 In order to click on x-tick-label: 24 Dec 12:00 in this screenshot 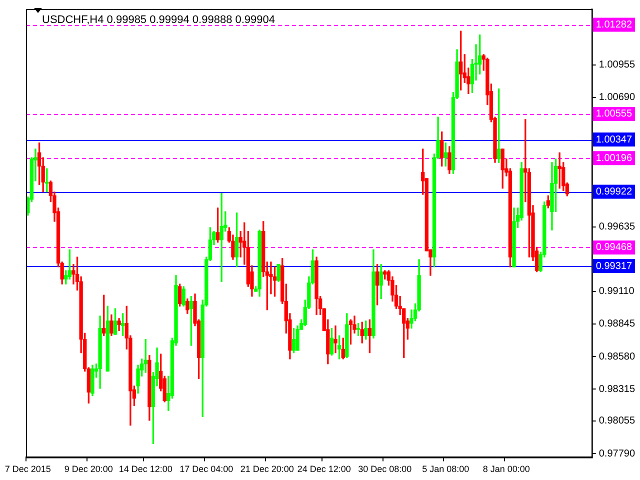, I will do `click(324, 469)`.